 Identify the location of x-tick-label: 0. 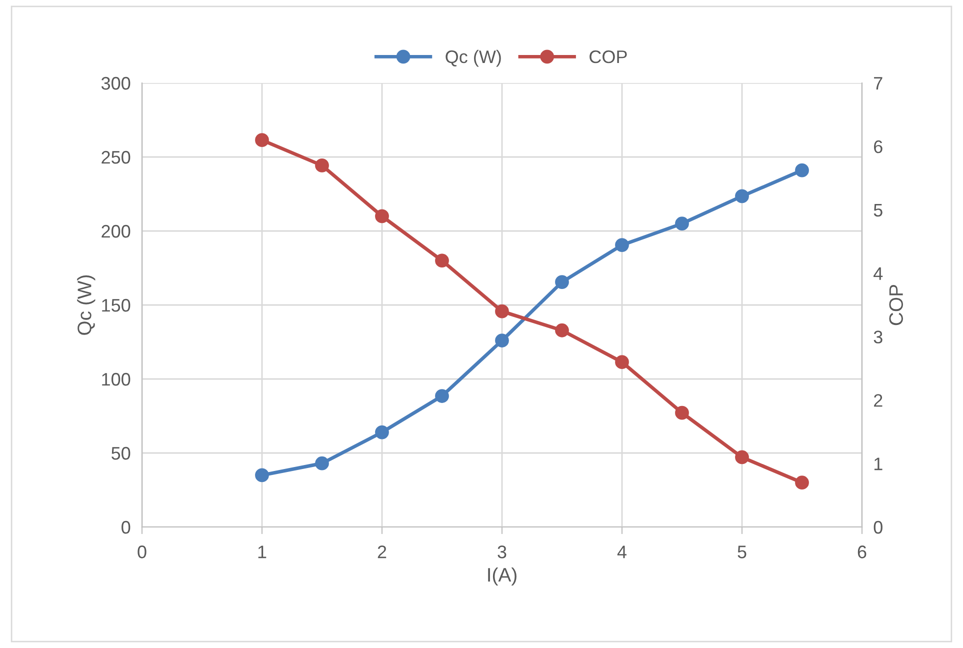
(142, 552).